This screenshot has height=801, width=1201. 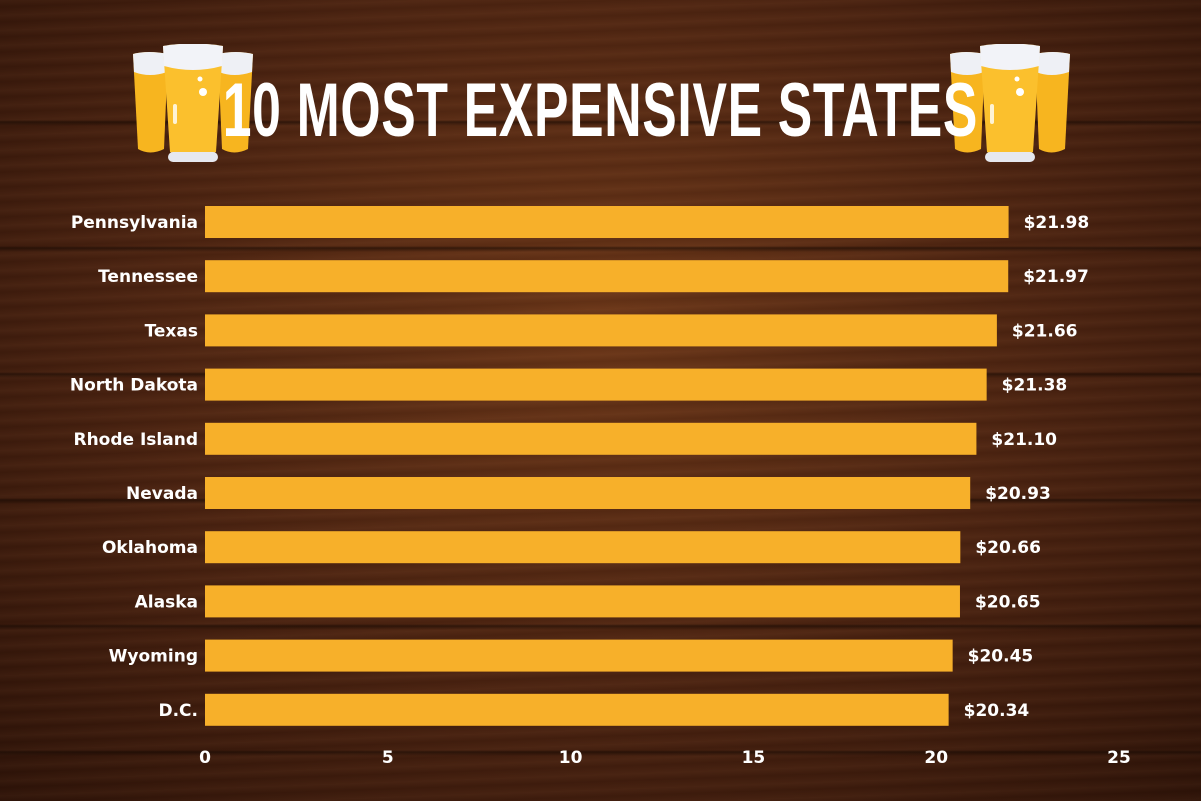 I want to click on data-label: $20.66, so click(x=1008, y=548).